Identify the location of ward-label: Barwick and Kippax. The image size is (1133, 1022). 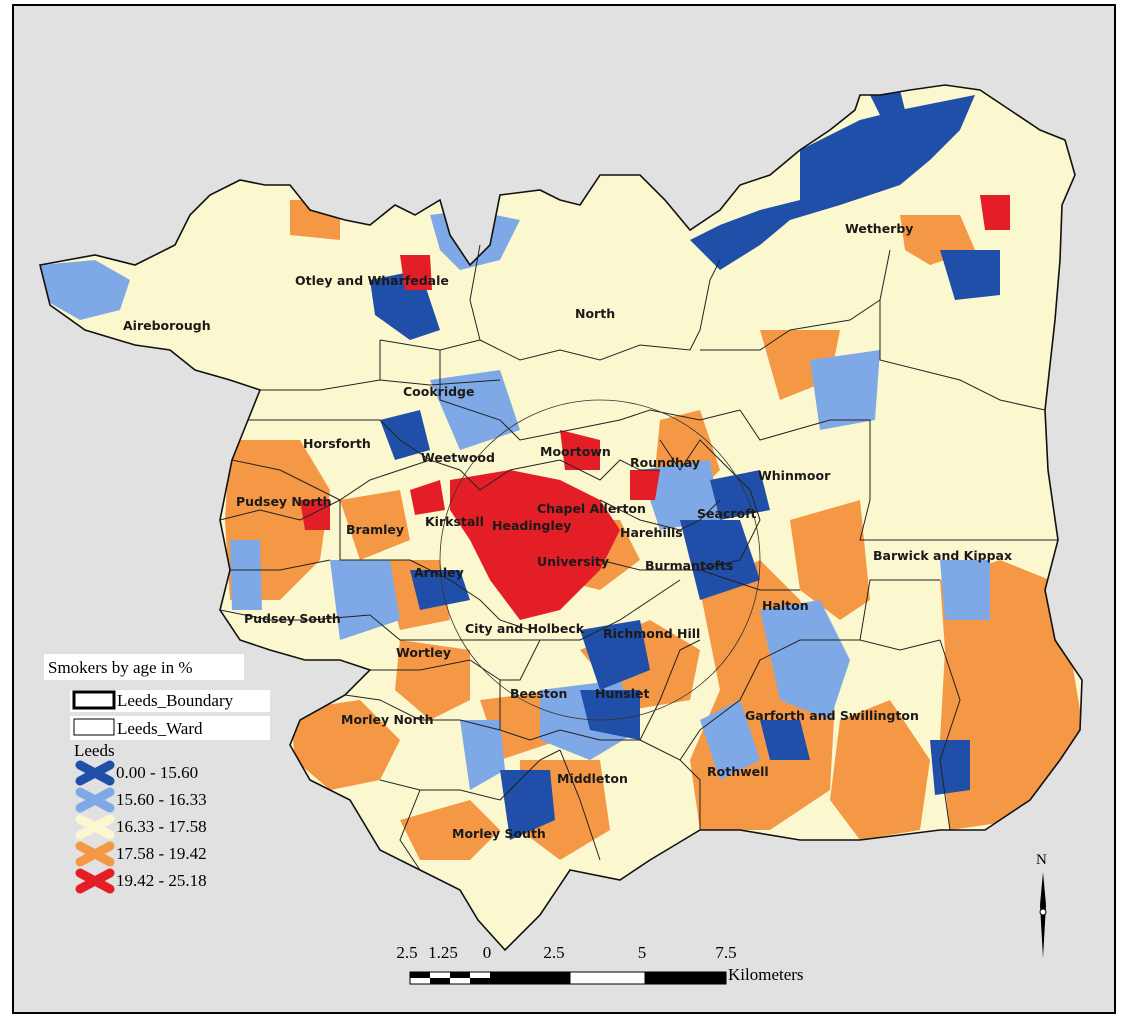
(942, 555).